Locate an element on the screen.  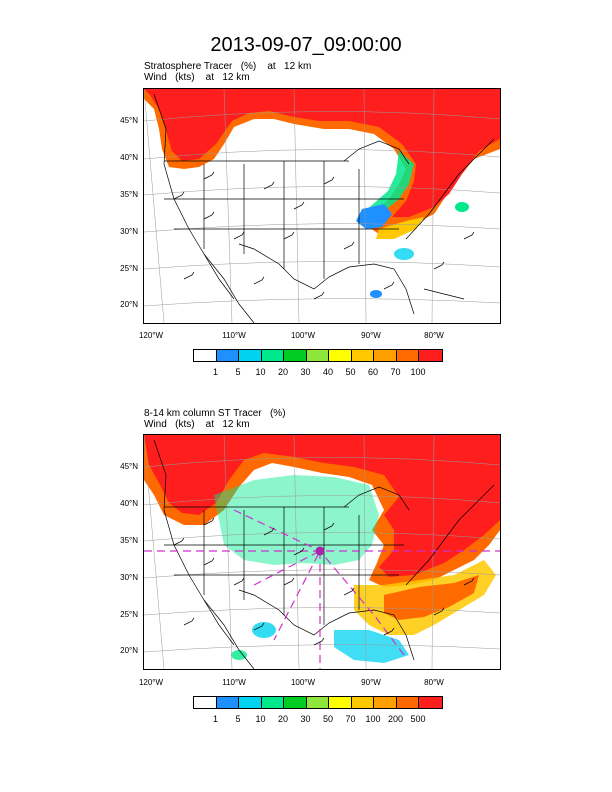
panel2-lat-25: 25°N is located at coordinates (129, 614).